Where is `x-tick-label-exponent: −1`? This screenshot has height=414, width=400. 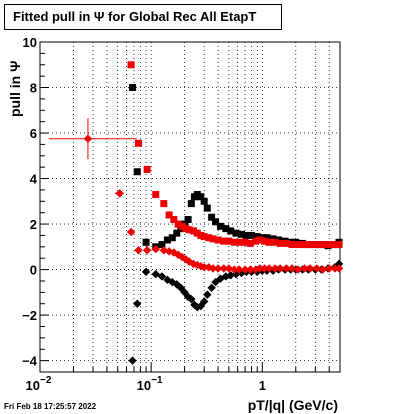 x-tick-label-exponent: −1 is located at coordinates (157, 380).